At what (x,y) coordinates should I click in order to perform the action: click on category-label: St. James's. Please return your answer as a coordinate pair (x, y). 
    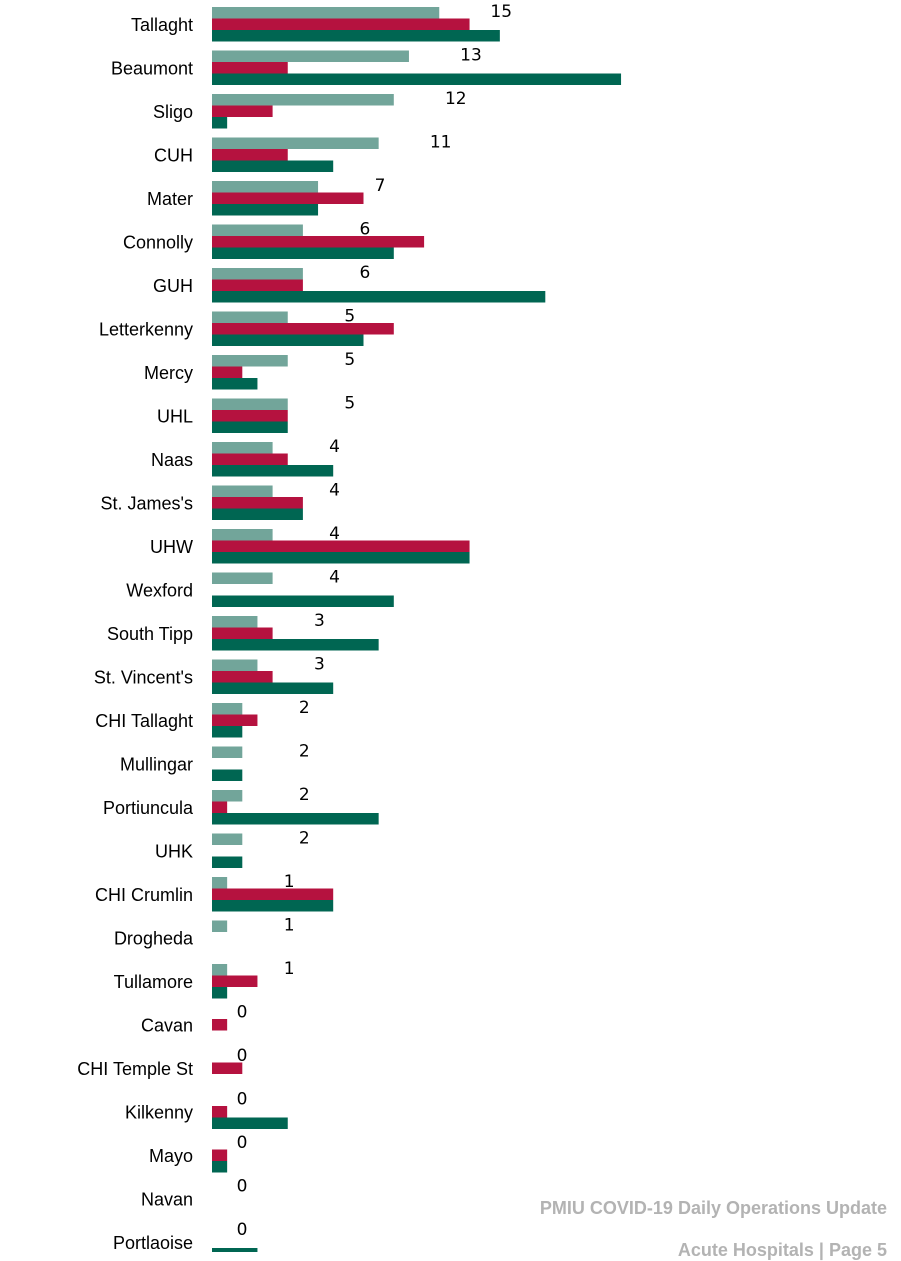
    Looking at the image, I should click on (147, 504).